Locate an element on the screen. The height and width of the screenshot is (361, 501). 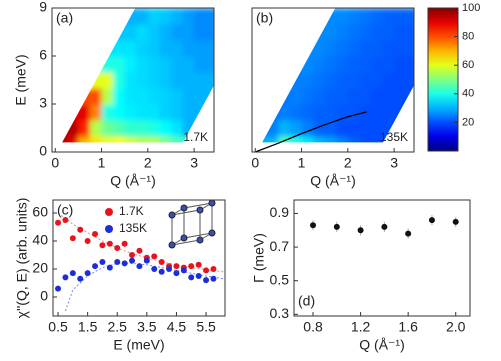
dispersion-curve is located at coordinates (311, 131).